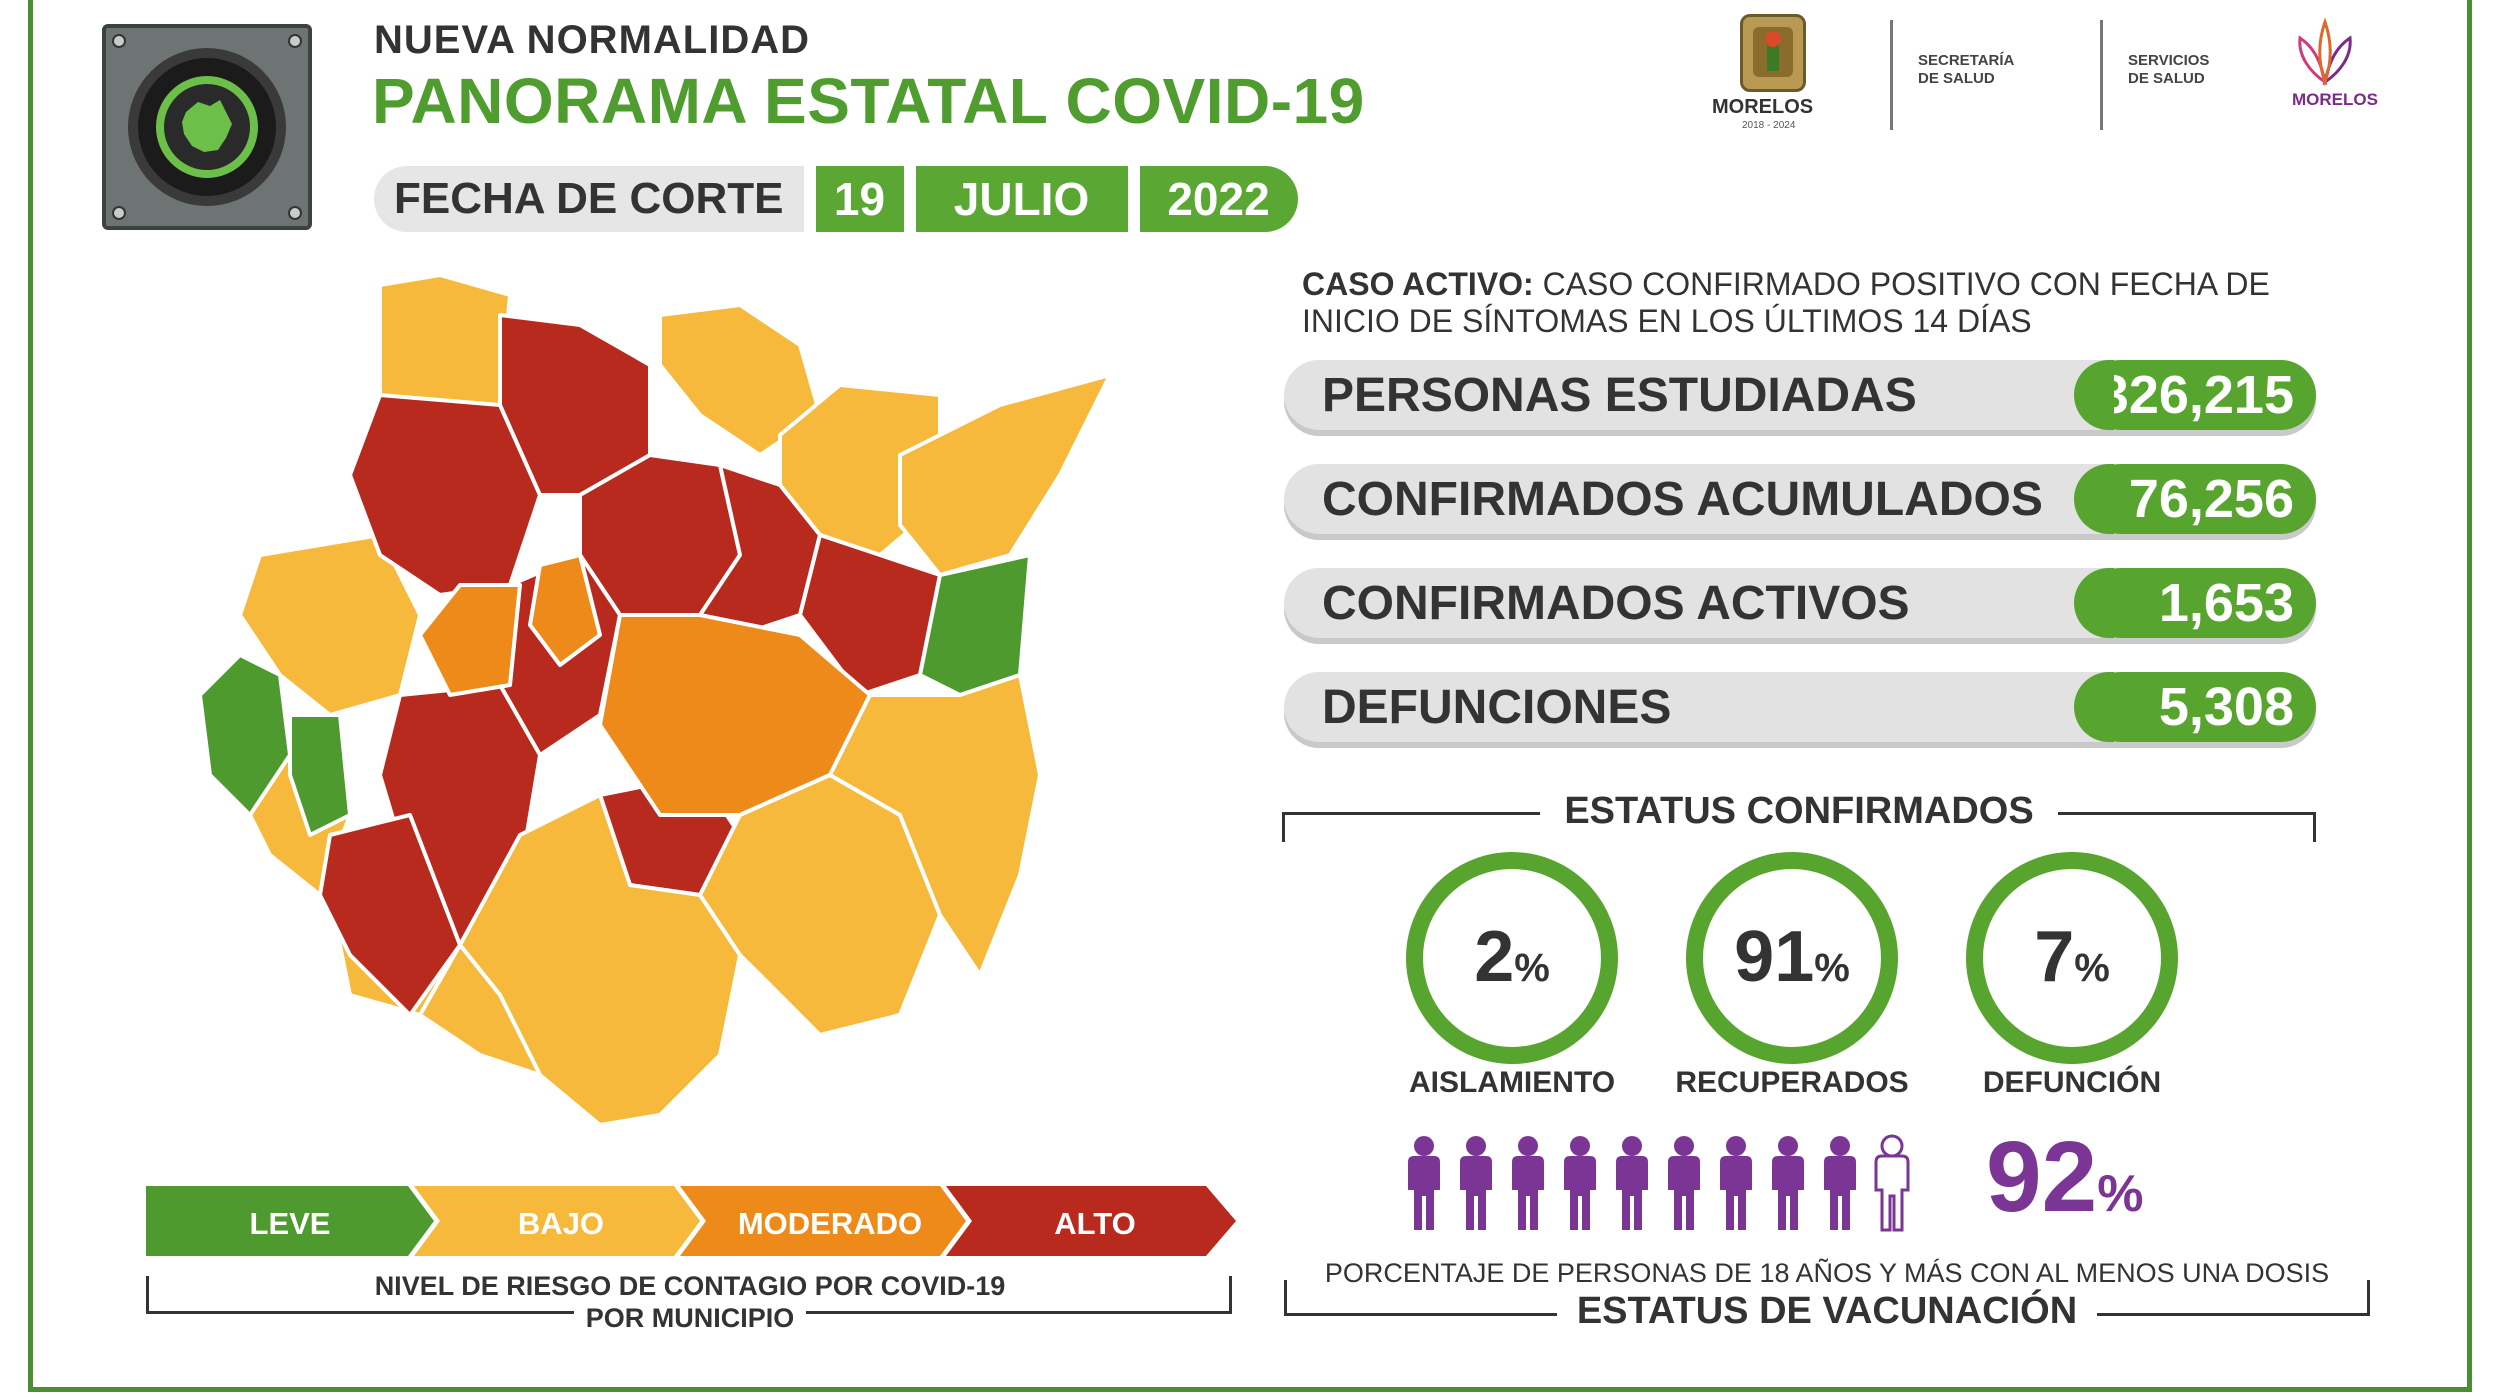 The image size is (2500, 1398). Describe the element at coordinates (290, 1223) in the screenshot. I see `legend-label-leve: LEVE` at that location.